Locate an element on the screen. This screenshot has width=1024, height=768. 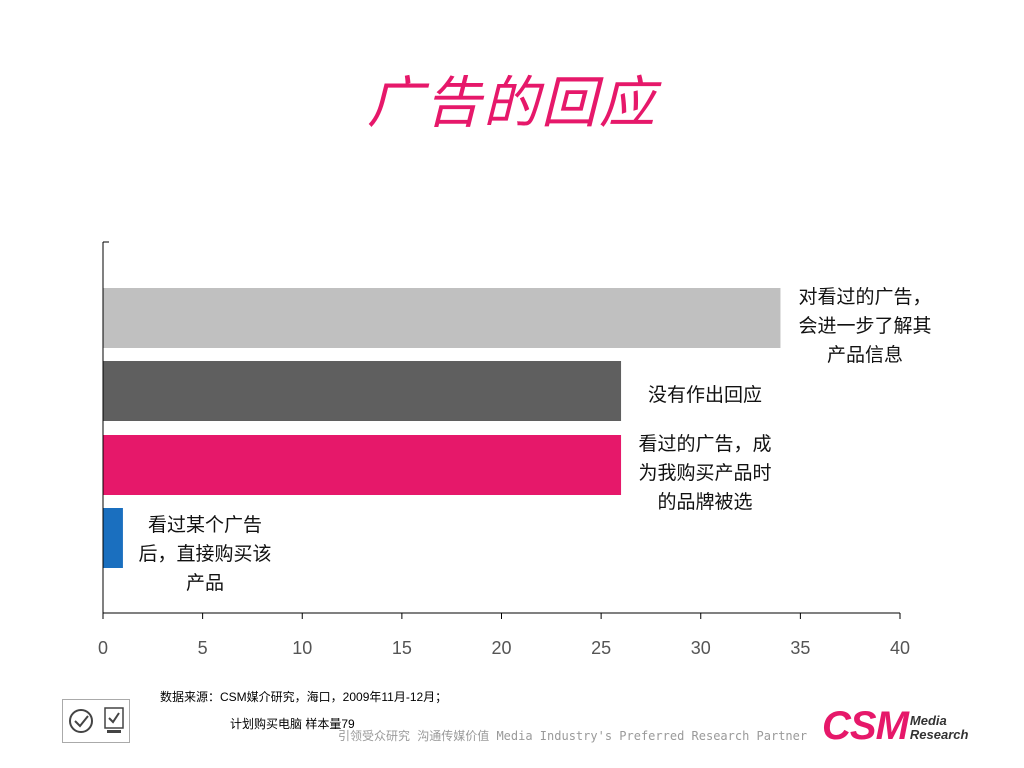
csm-logo-subtitle: Media Research is located at coordinates (939, 727).